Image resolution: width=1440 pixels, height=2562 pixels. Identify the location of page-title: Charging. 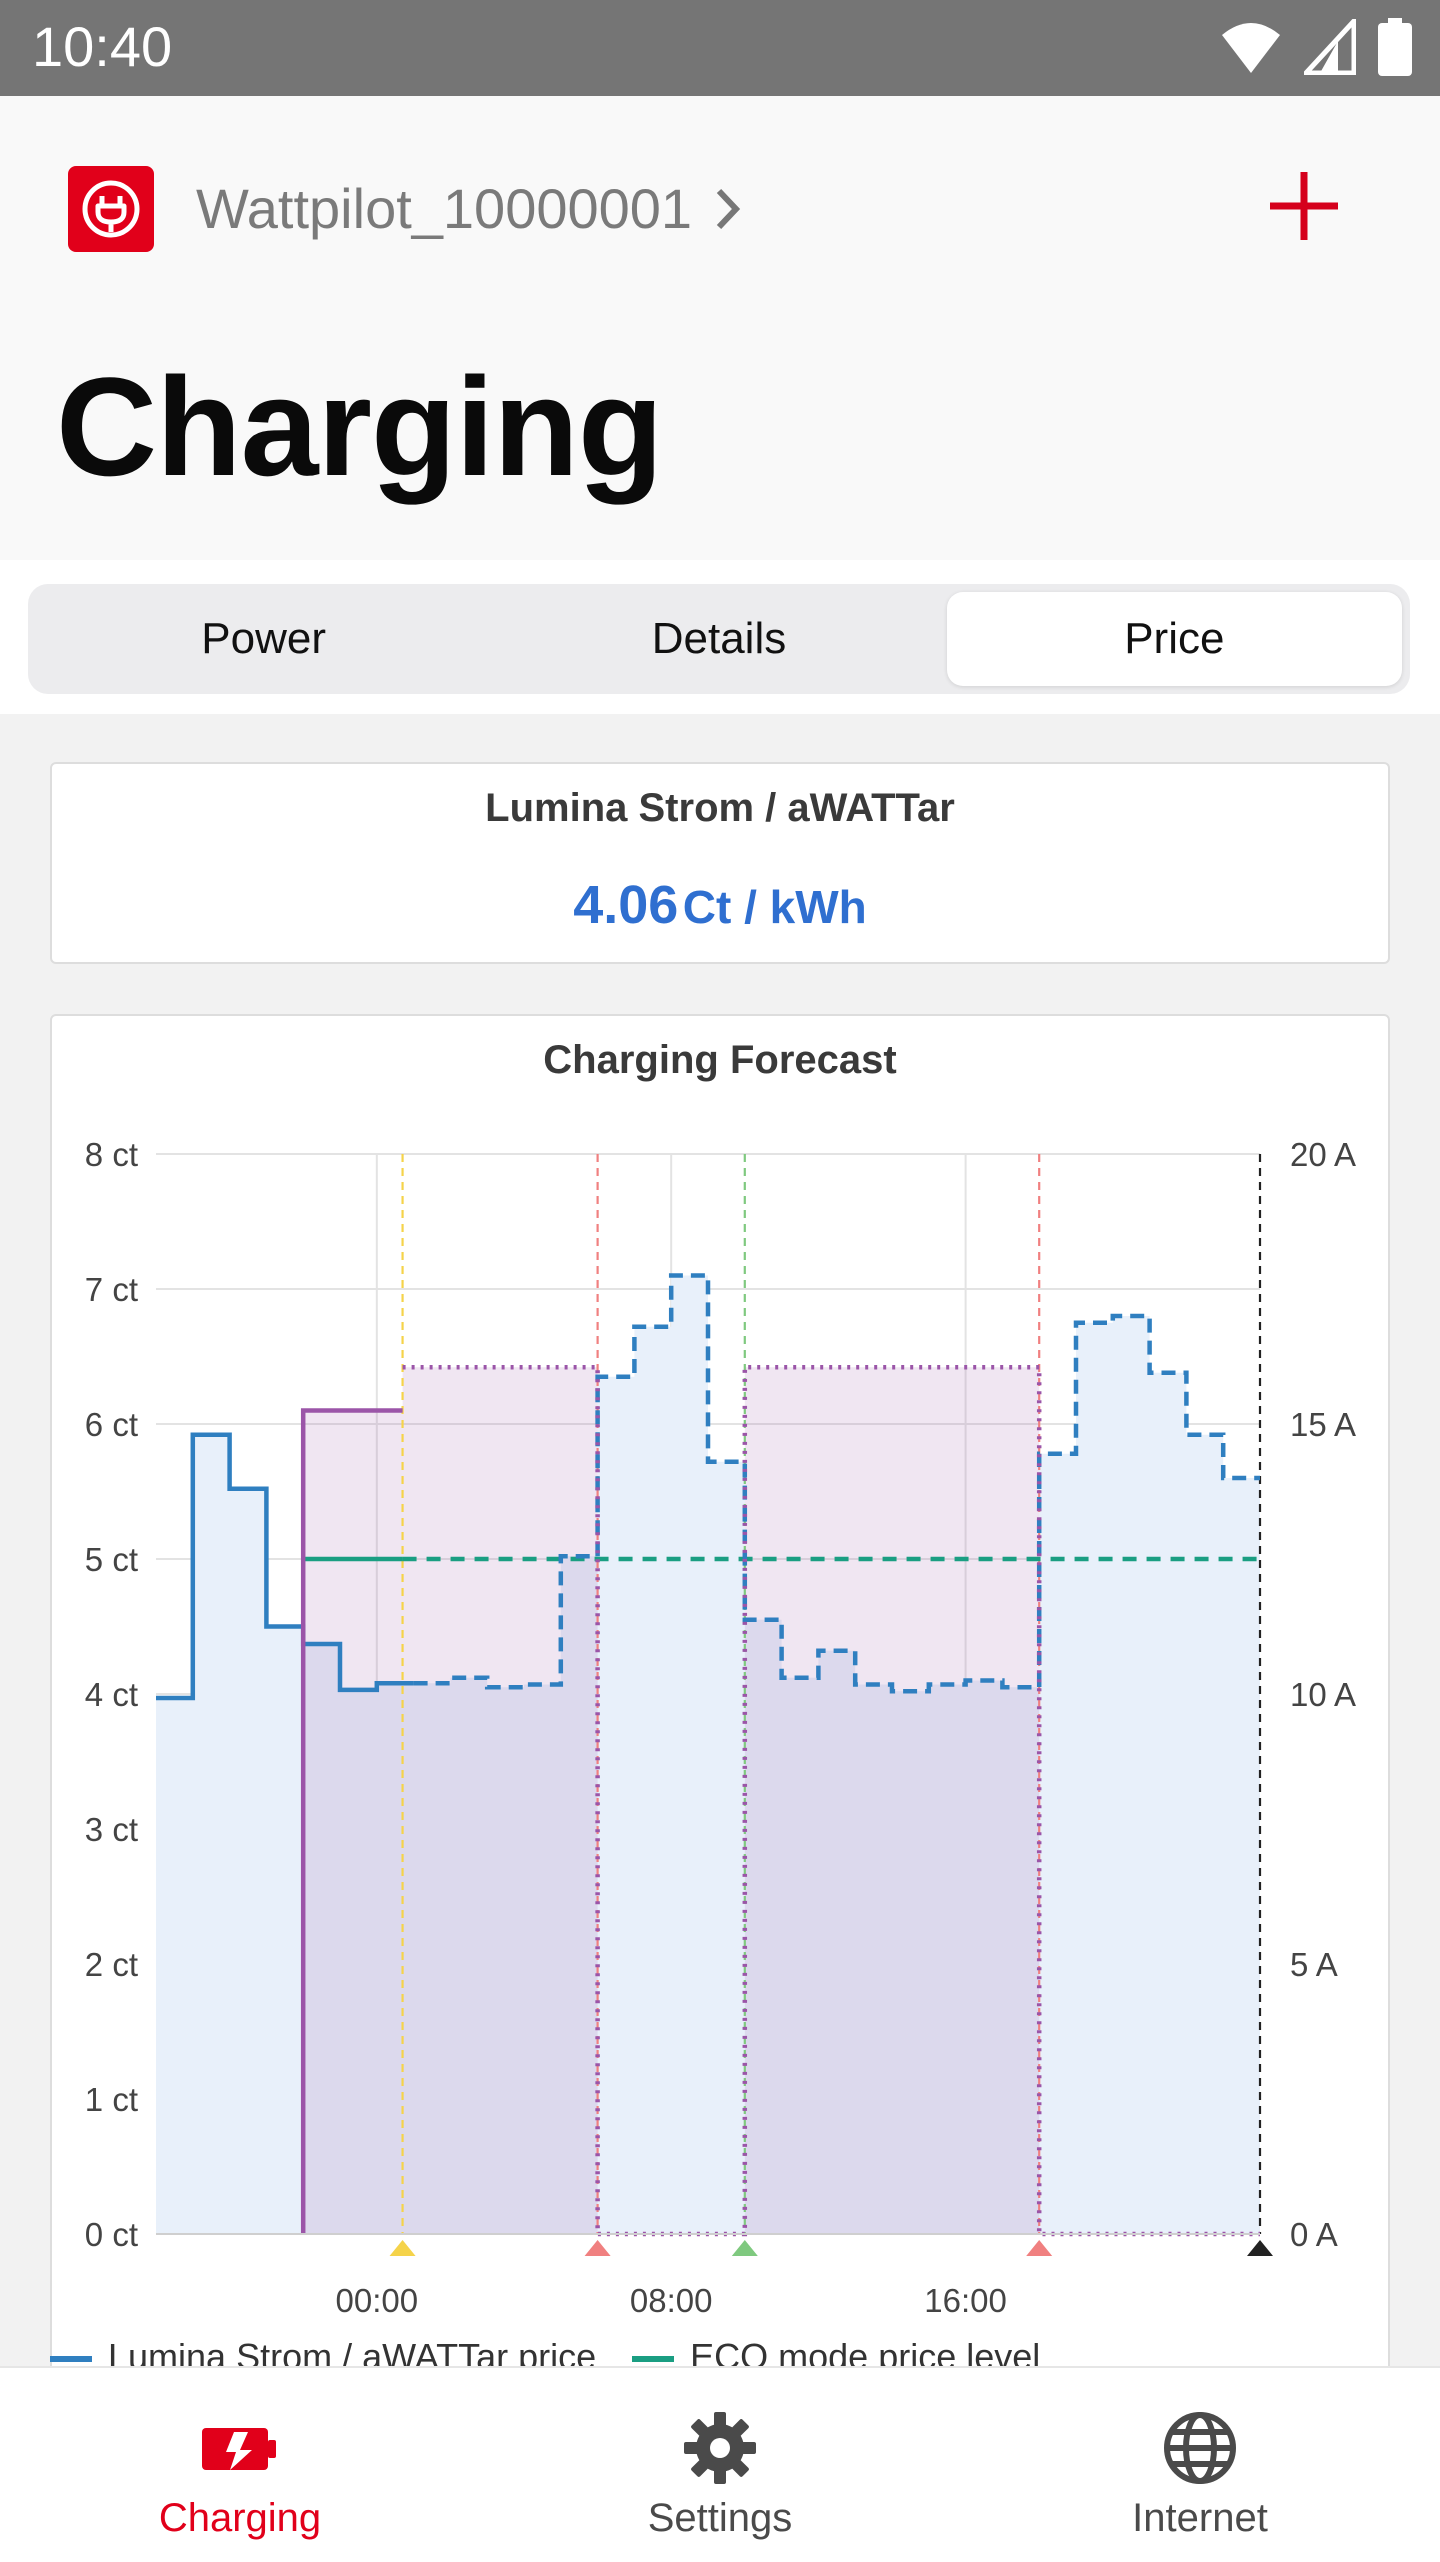
(359, 426).